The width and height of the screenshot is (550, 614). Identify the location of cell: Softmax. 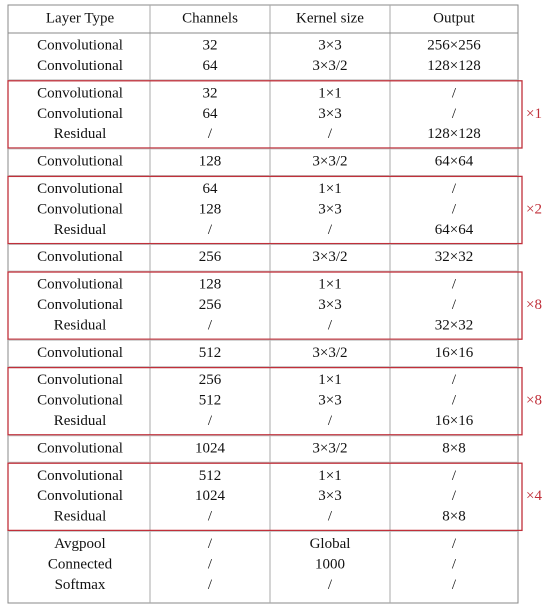
(80, 585).